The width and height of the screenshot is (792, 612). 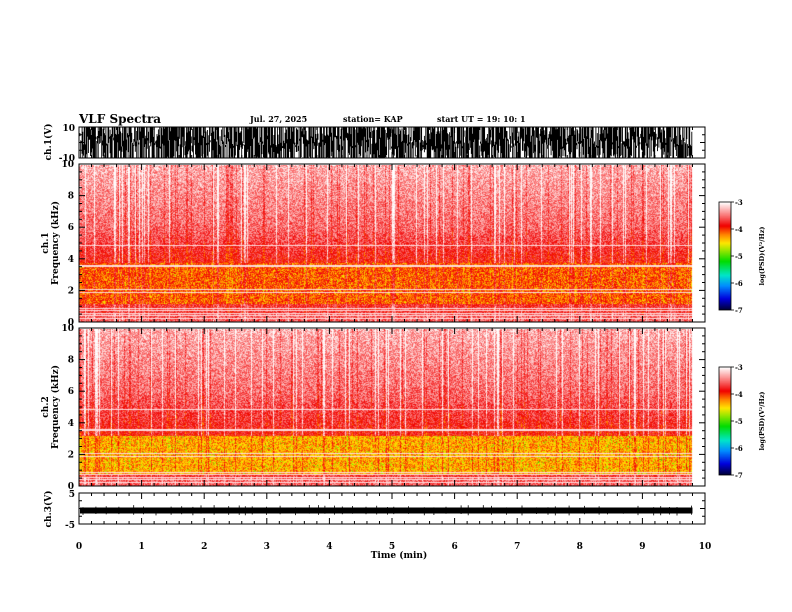 What do you see at coordinates (267, 547) in the screenshot?
I see `xtick-label-3: 3` at bounding box center [267, 547].